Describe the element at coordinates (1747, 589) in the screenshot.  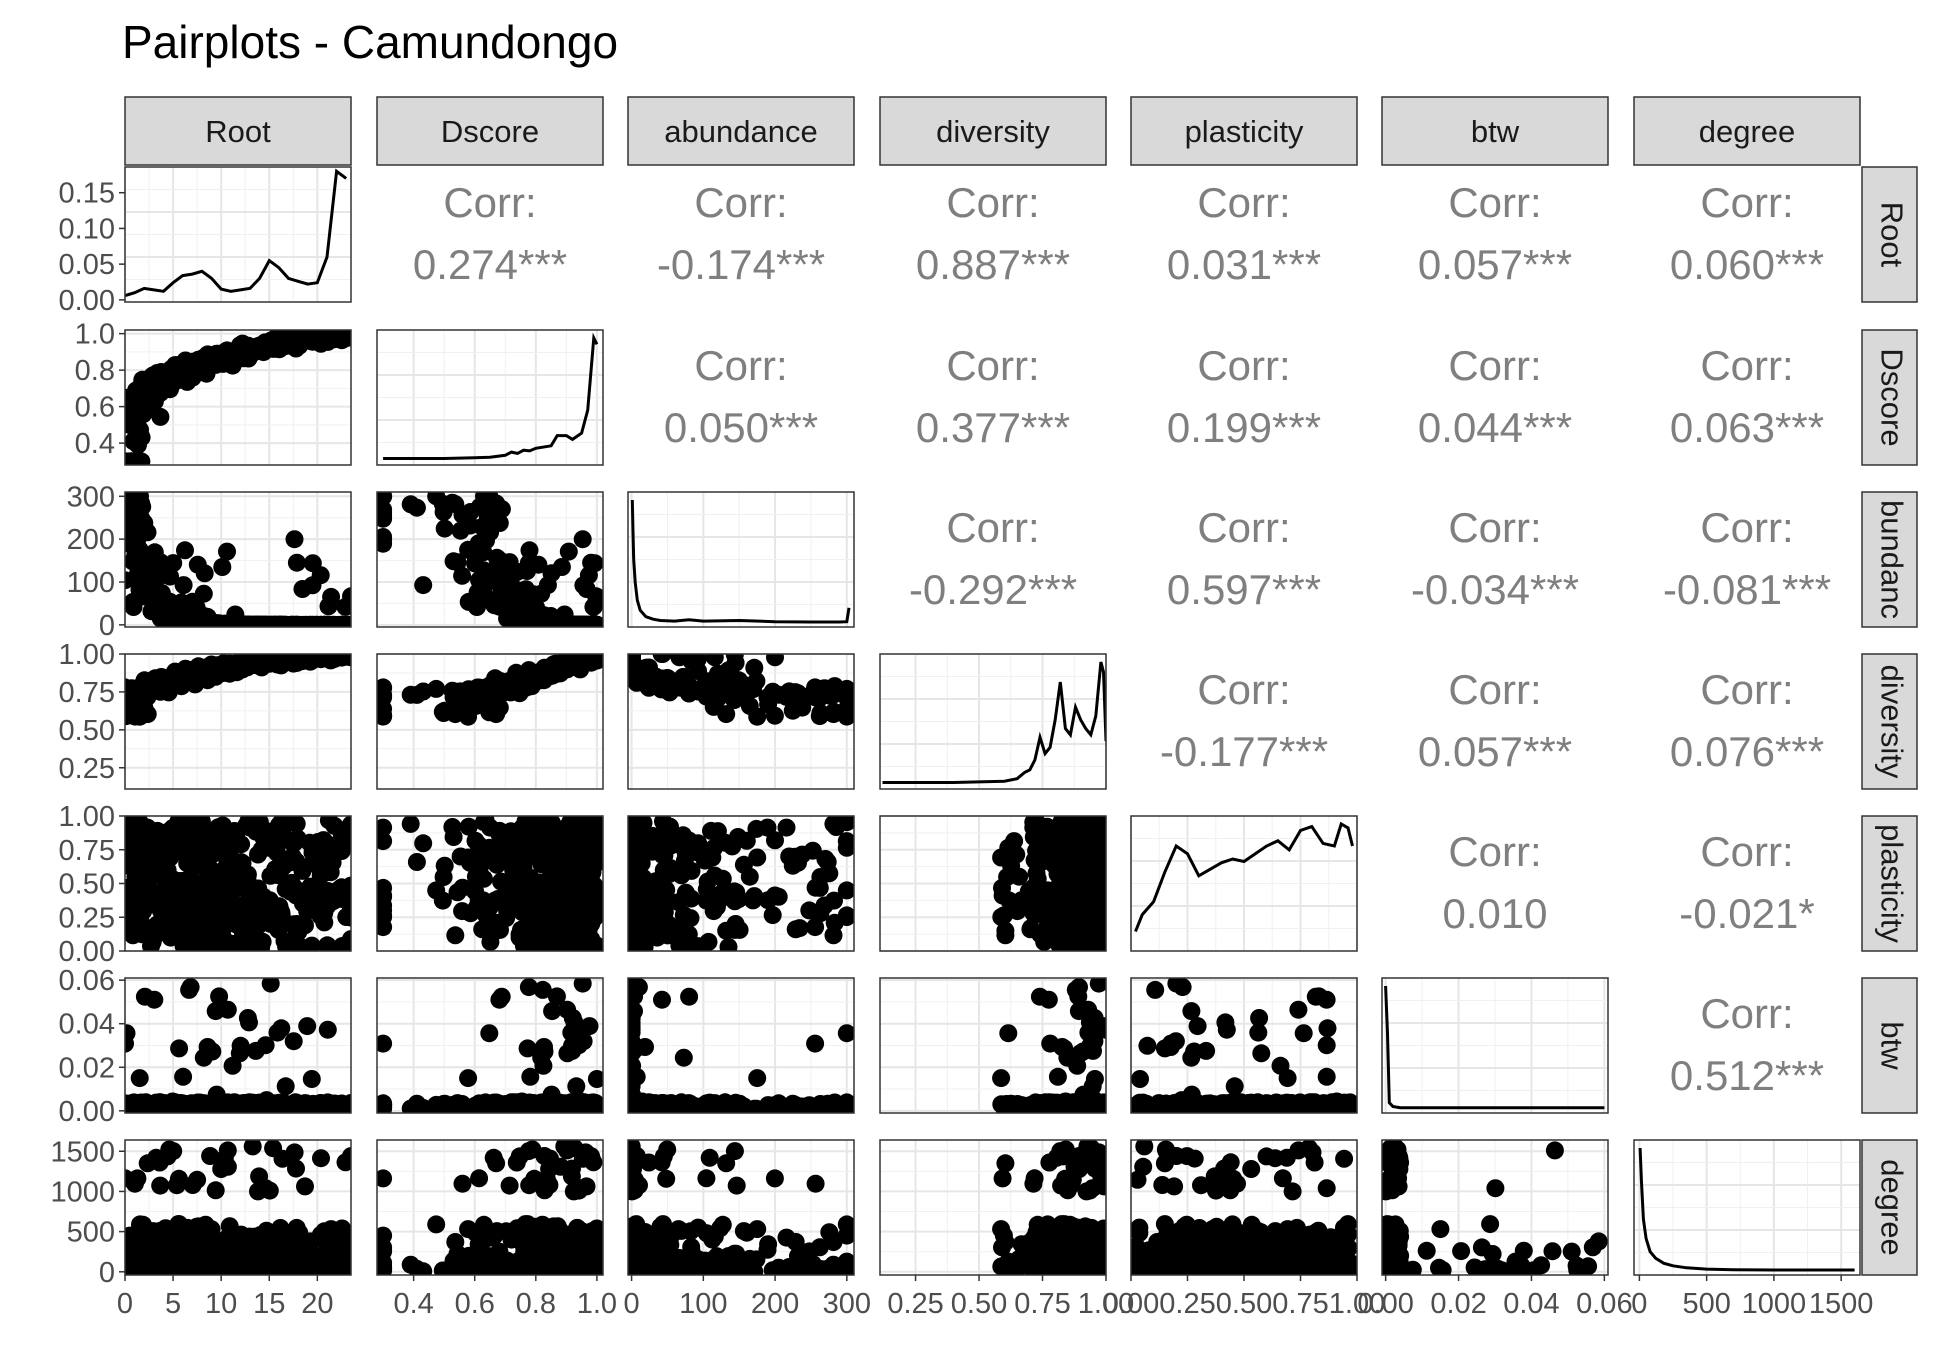
I see `corr-value-r2c6: -0.081***` at that location.